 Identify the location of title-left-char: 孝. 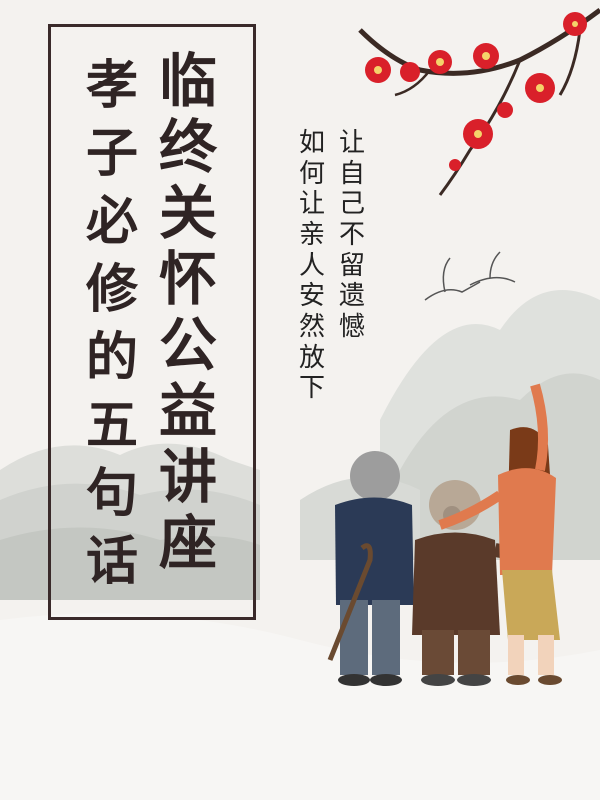
(111, 85).